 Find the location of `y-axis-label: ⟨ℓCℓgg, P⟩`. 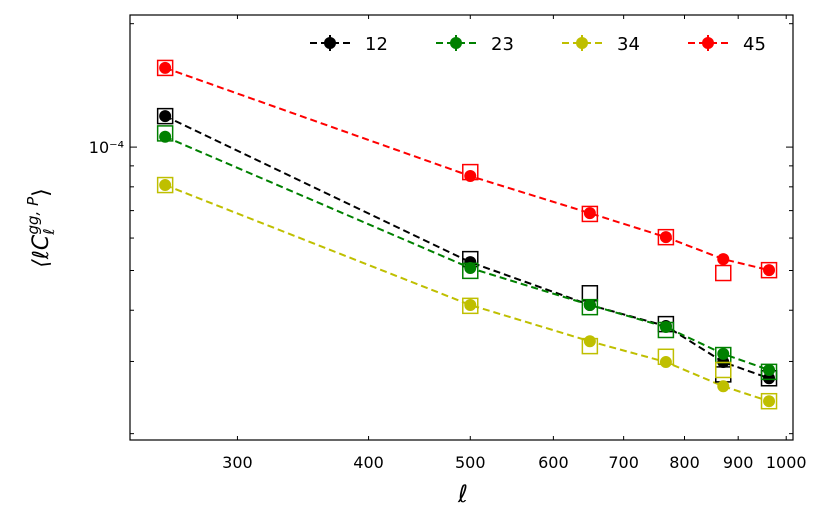

y-axis-label: ⟨ℓCℓgg, P⟩ is located at coordinates (41, 227).